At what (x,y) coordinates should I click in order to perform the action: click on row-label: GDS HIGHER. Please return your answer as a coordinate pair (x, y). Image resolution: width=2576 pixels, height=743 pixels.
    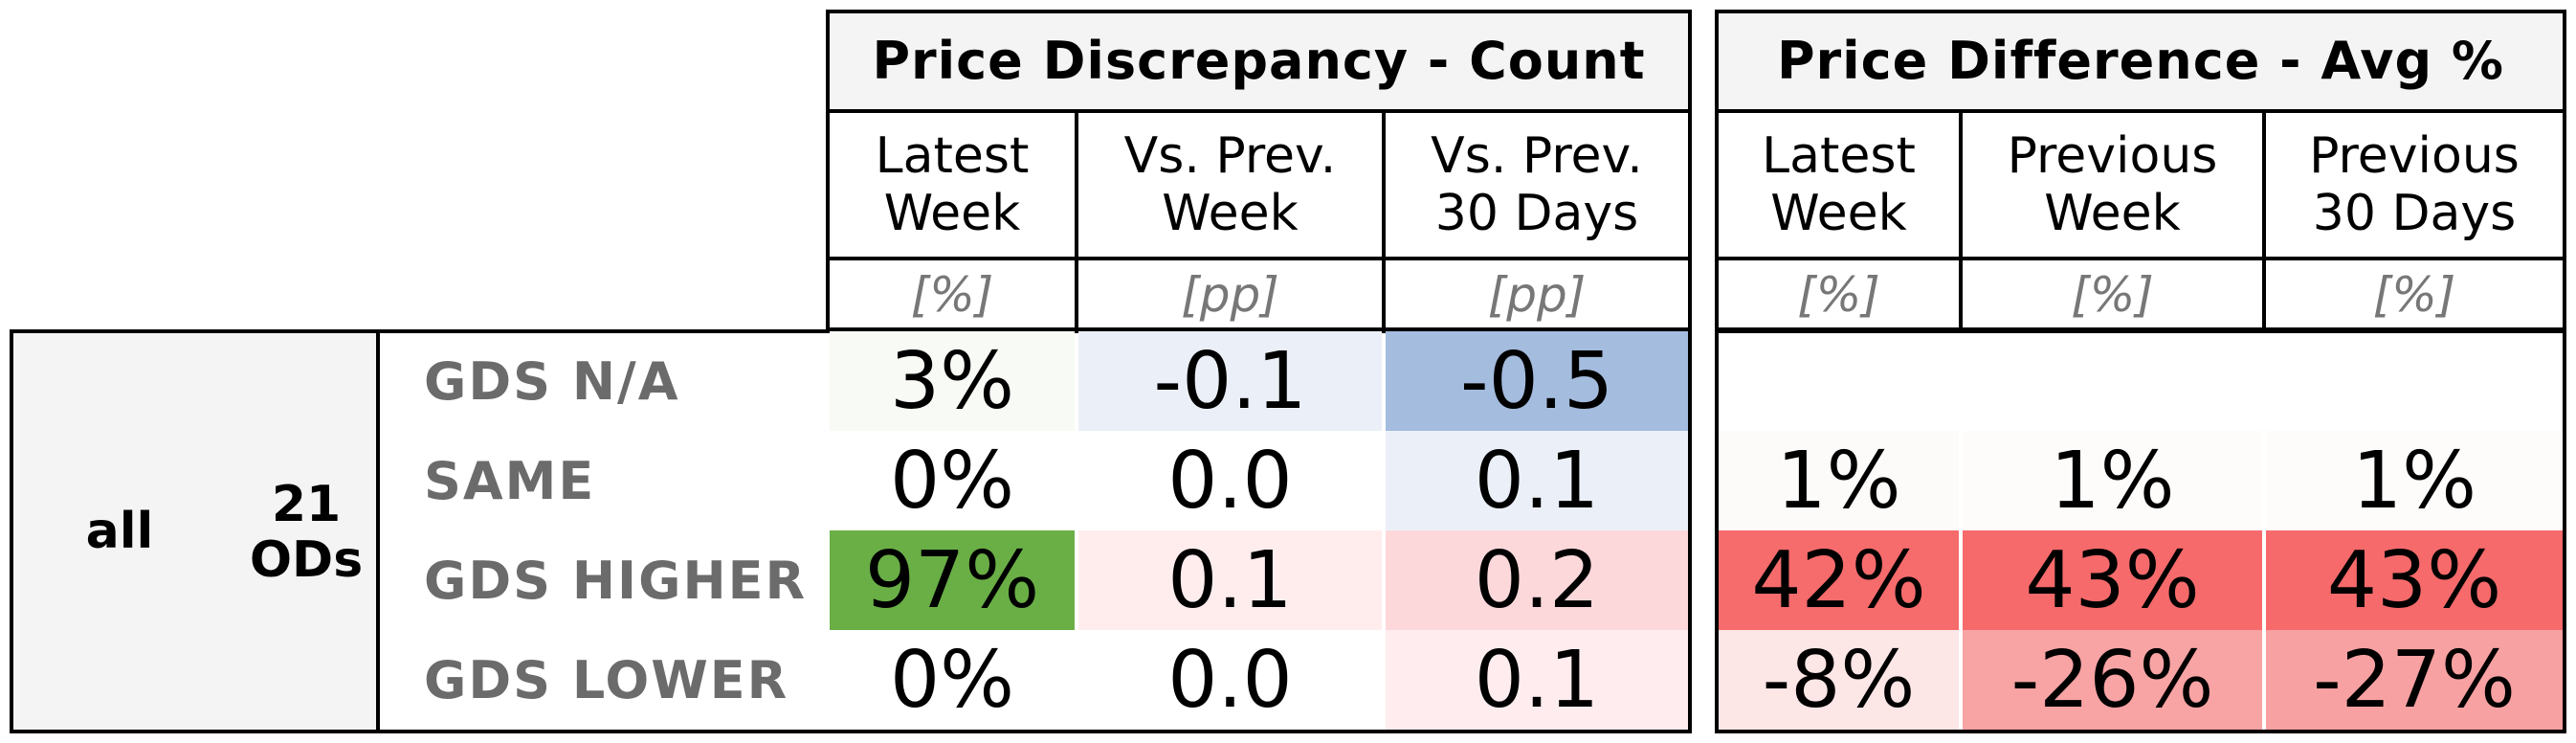
    Looking at the image, I should click on (616, 580).